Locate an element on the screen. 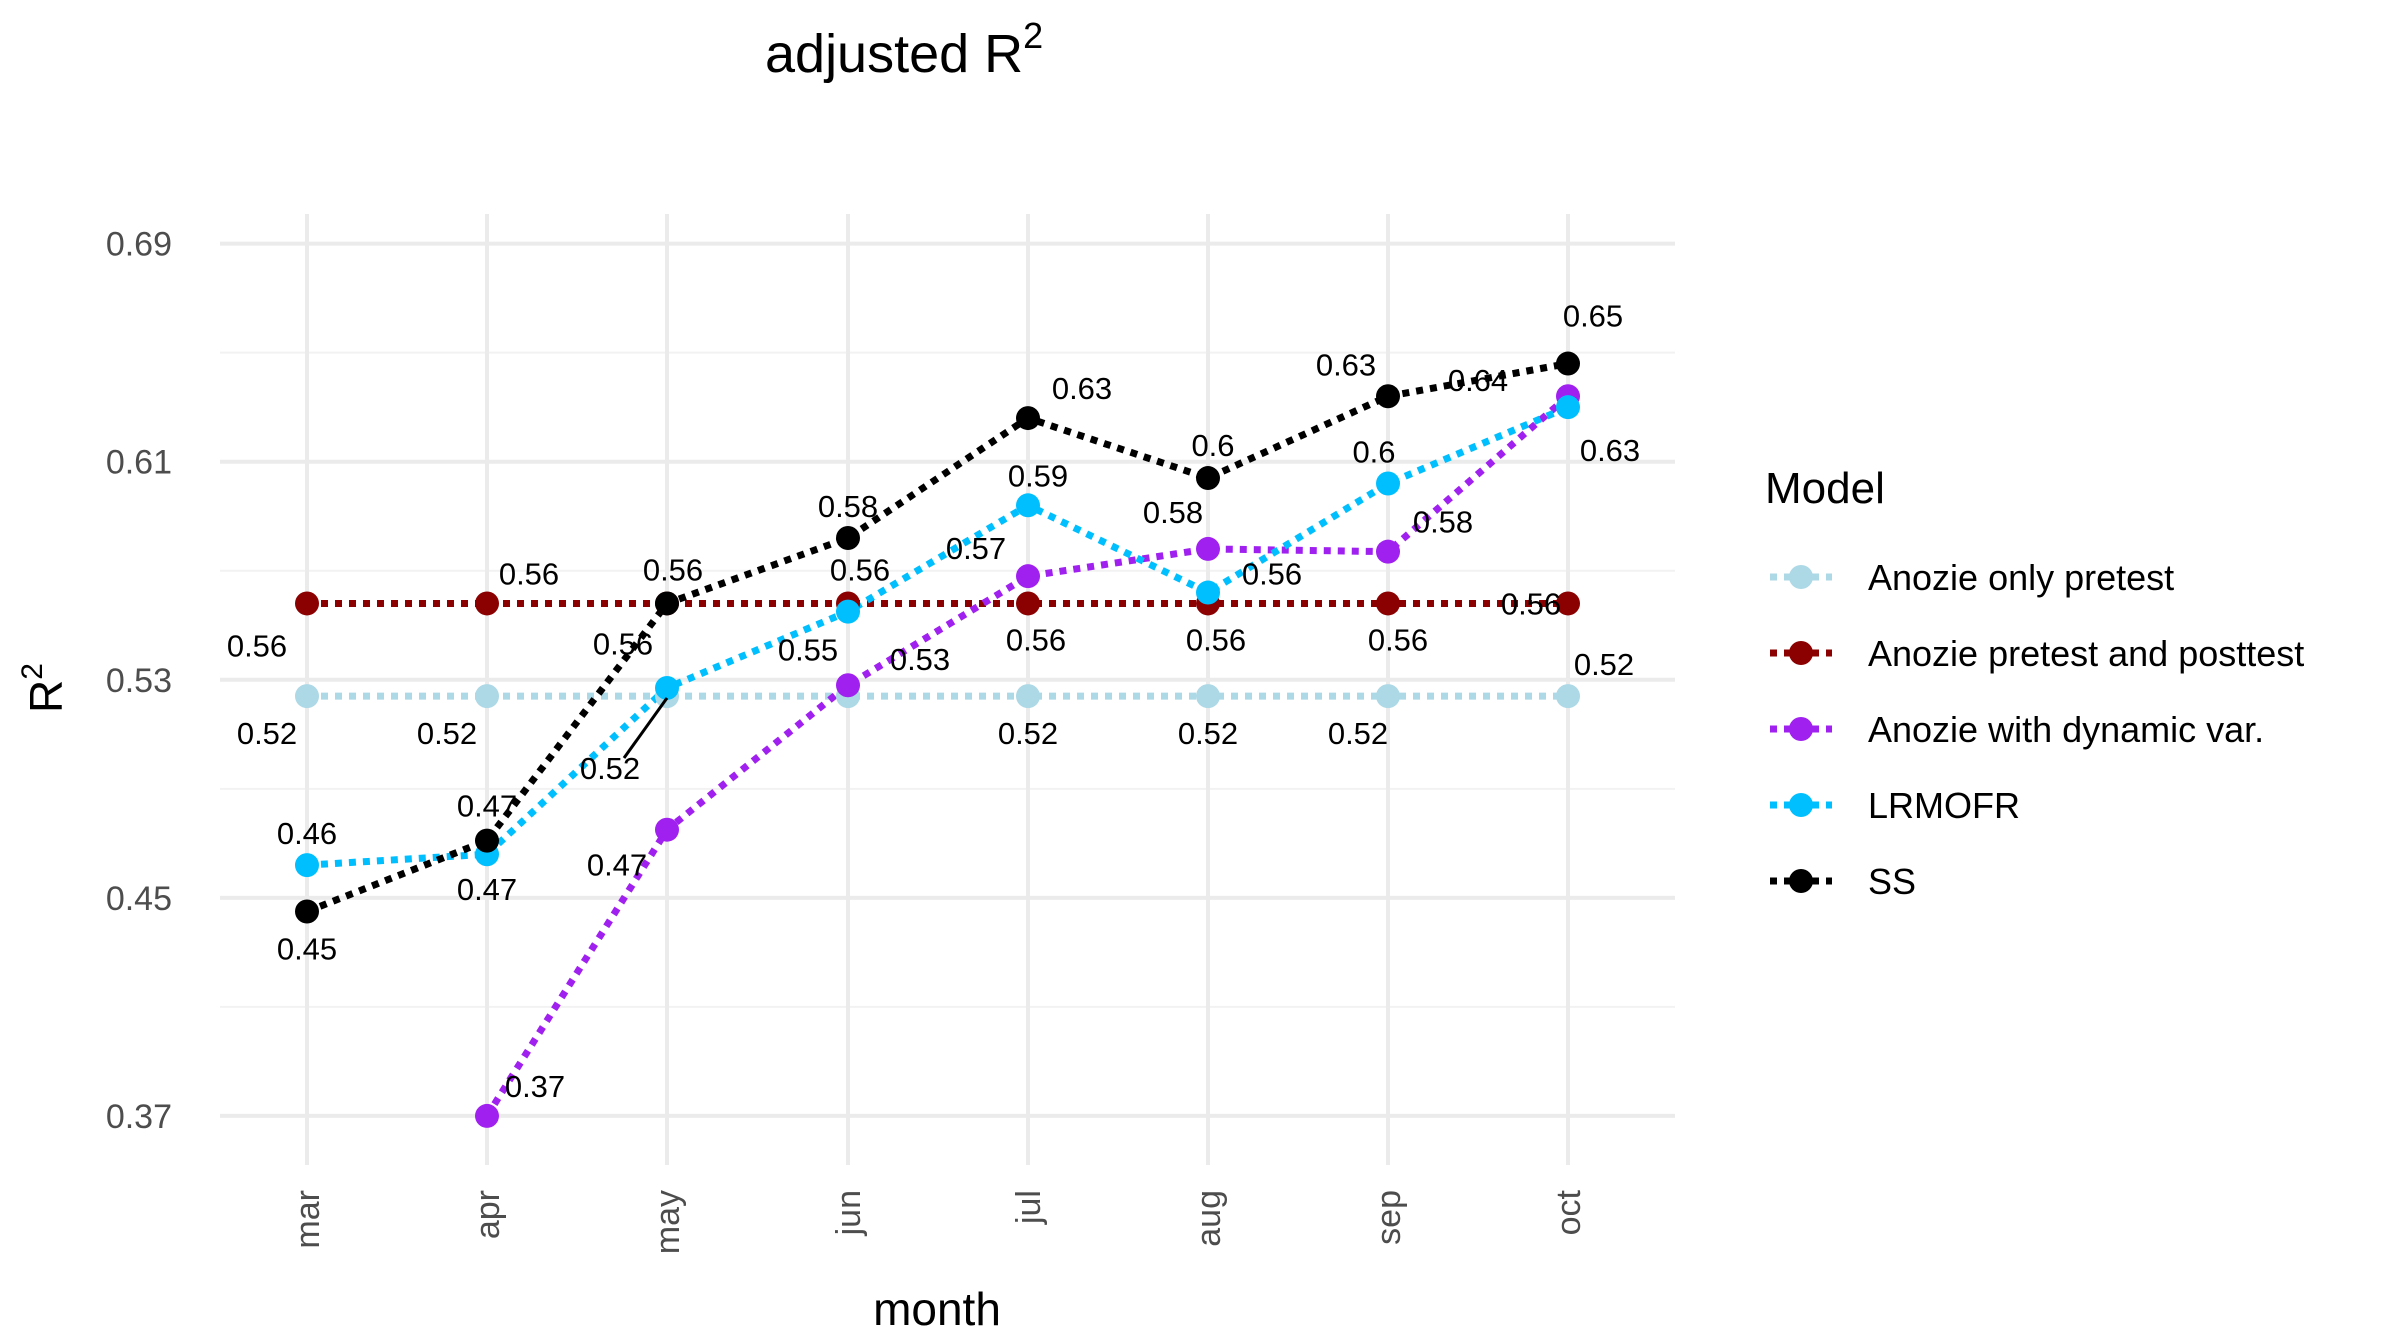  x-tick-label: jul is located at coordinates (1029, 1207).